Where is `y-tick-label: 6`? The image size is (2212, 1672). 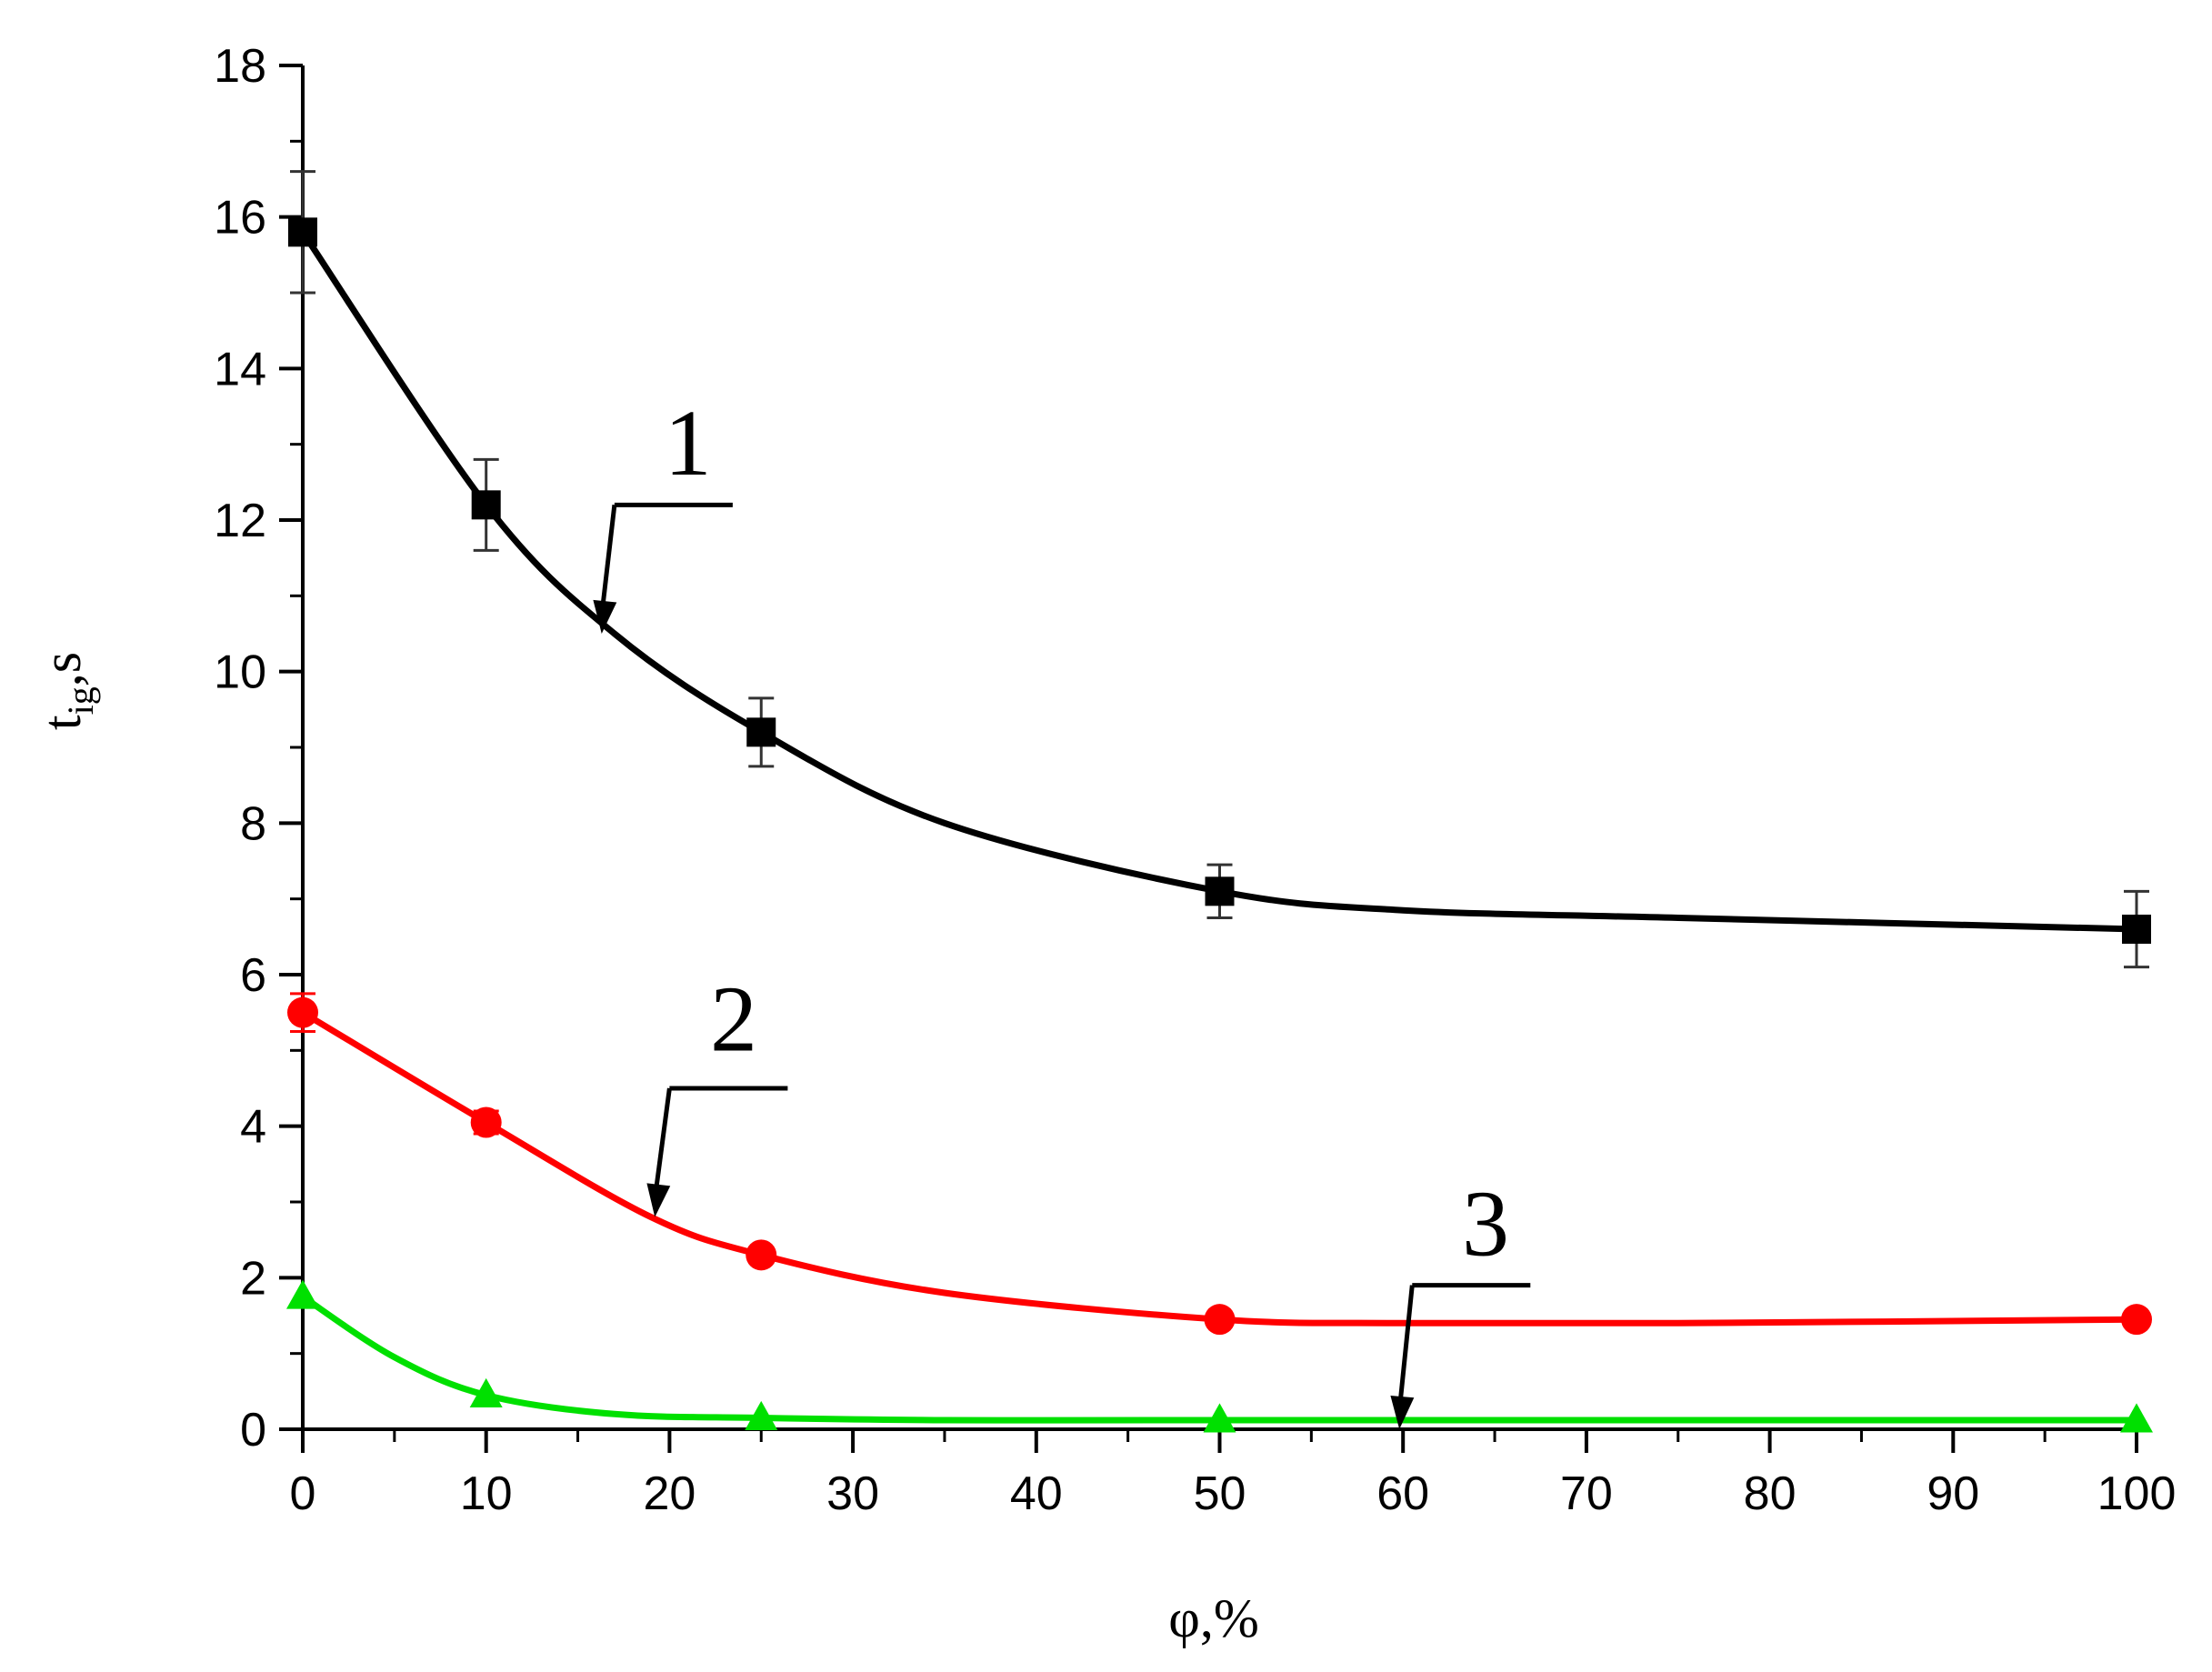 y-tick-label: 6 is located at coordinates (253, 975).